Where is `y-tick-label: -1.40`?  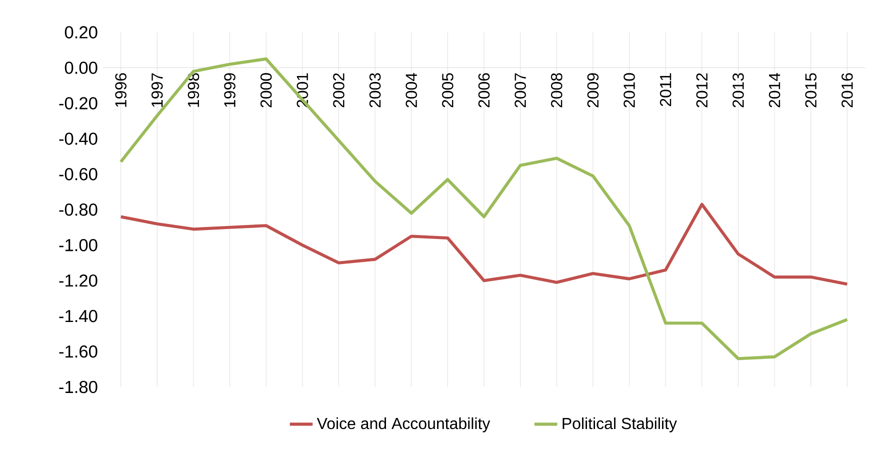 y-tick-label: -1.40 is located at coordinates (78, 316).